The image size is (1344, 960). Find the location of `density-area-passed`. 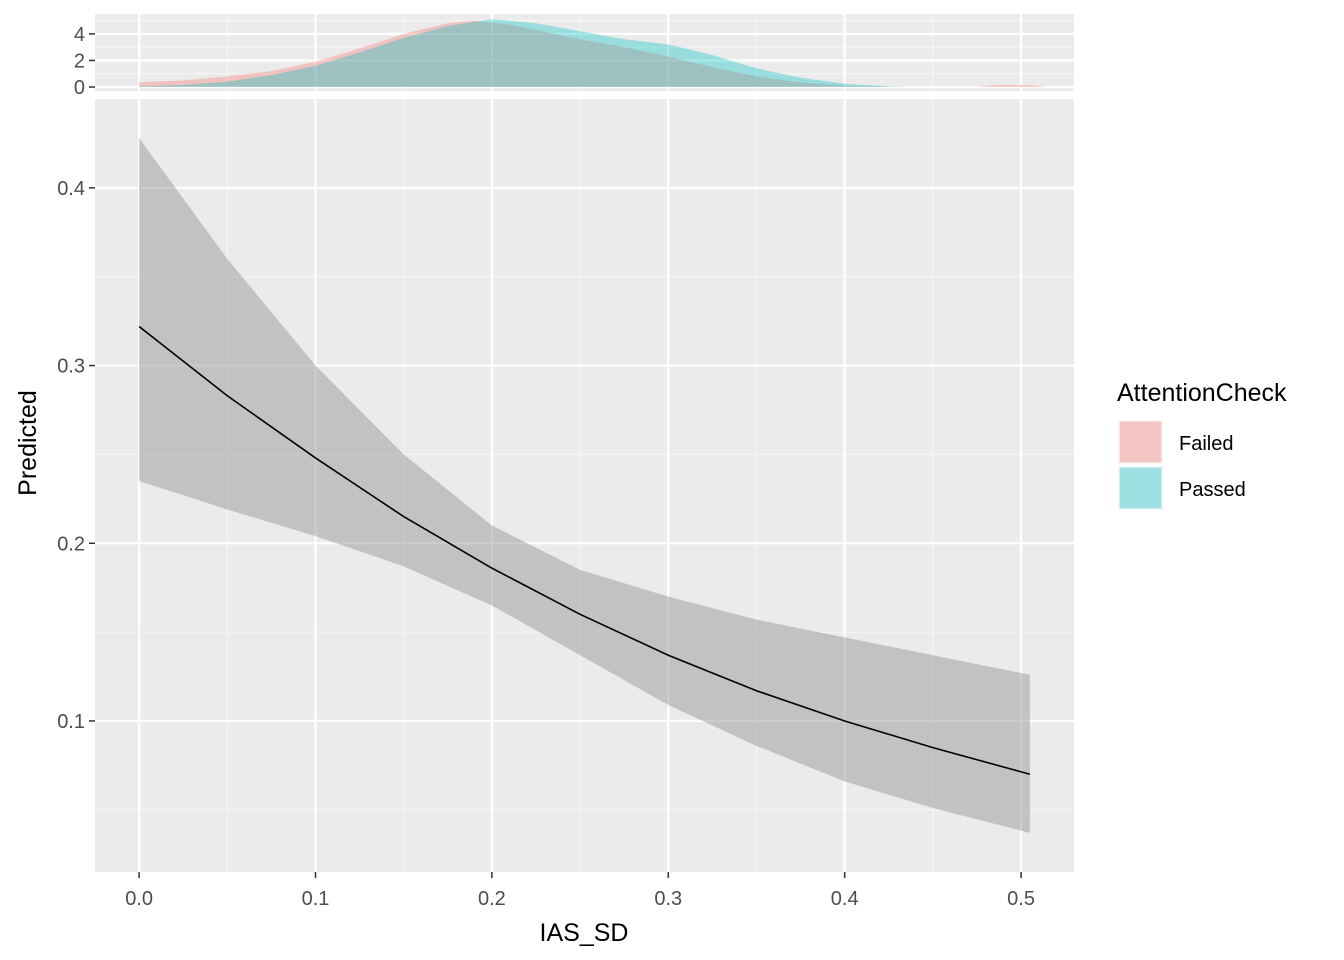

density-area-passed is located at coordinates (523, 53).